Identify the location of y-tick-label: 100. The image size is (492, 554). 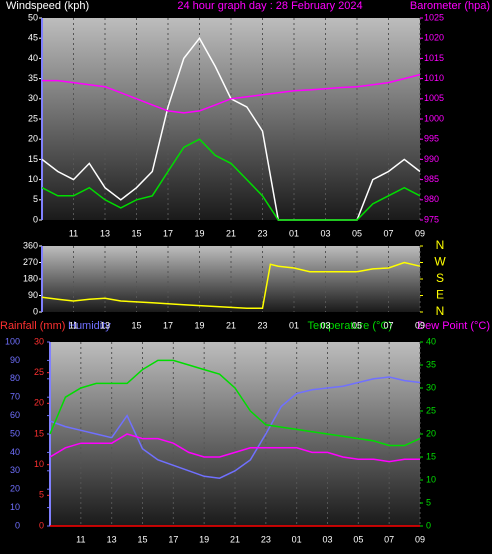
(12, 341).